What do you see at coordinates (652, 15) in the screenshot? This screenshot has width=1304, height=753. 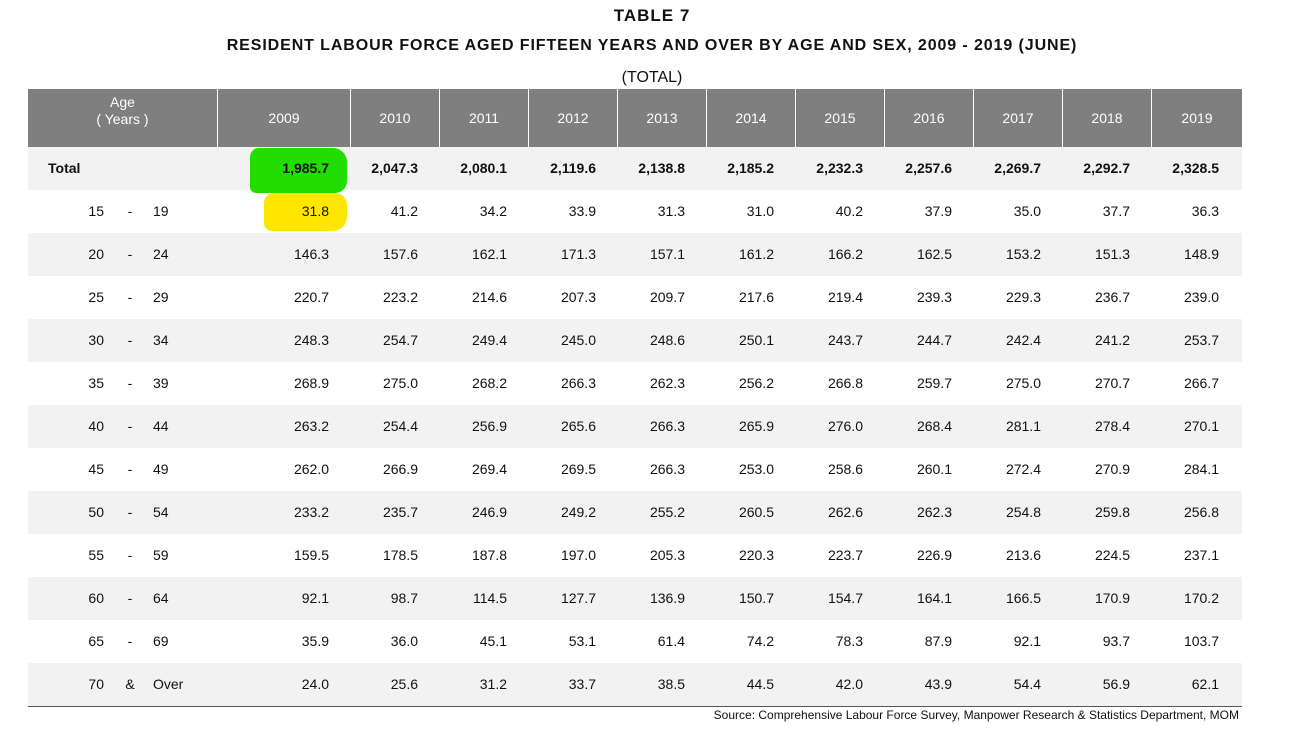 I see `table-number: TABLE 7` at bounding box center [652, 15].